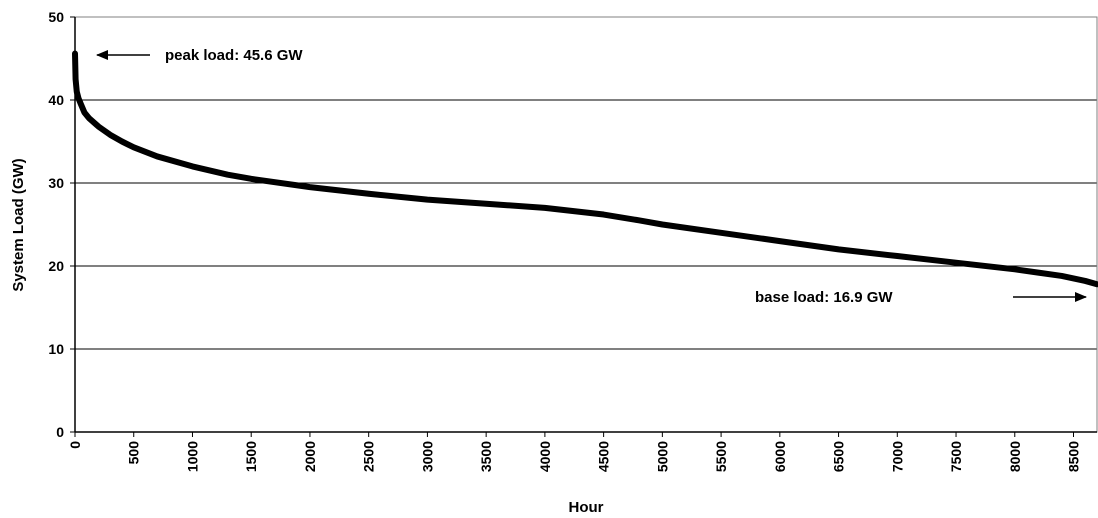 The image size is (1098, 518). What do you see at coordinates (192, 456) in the screenshot?
I see `x-tick-label: 1000` at bounding box center [192, 456].